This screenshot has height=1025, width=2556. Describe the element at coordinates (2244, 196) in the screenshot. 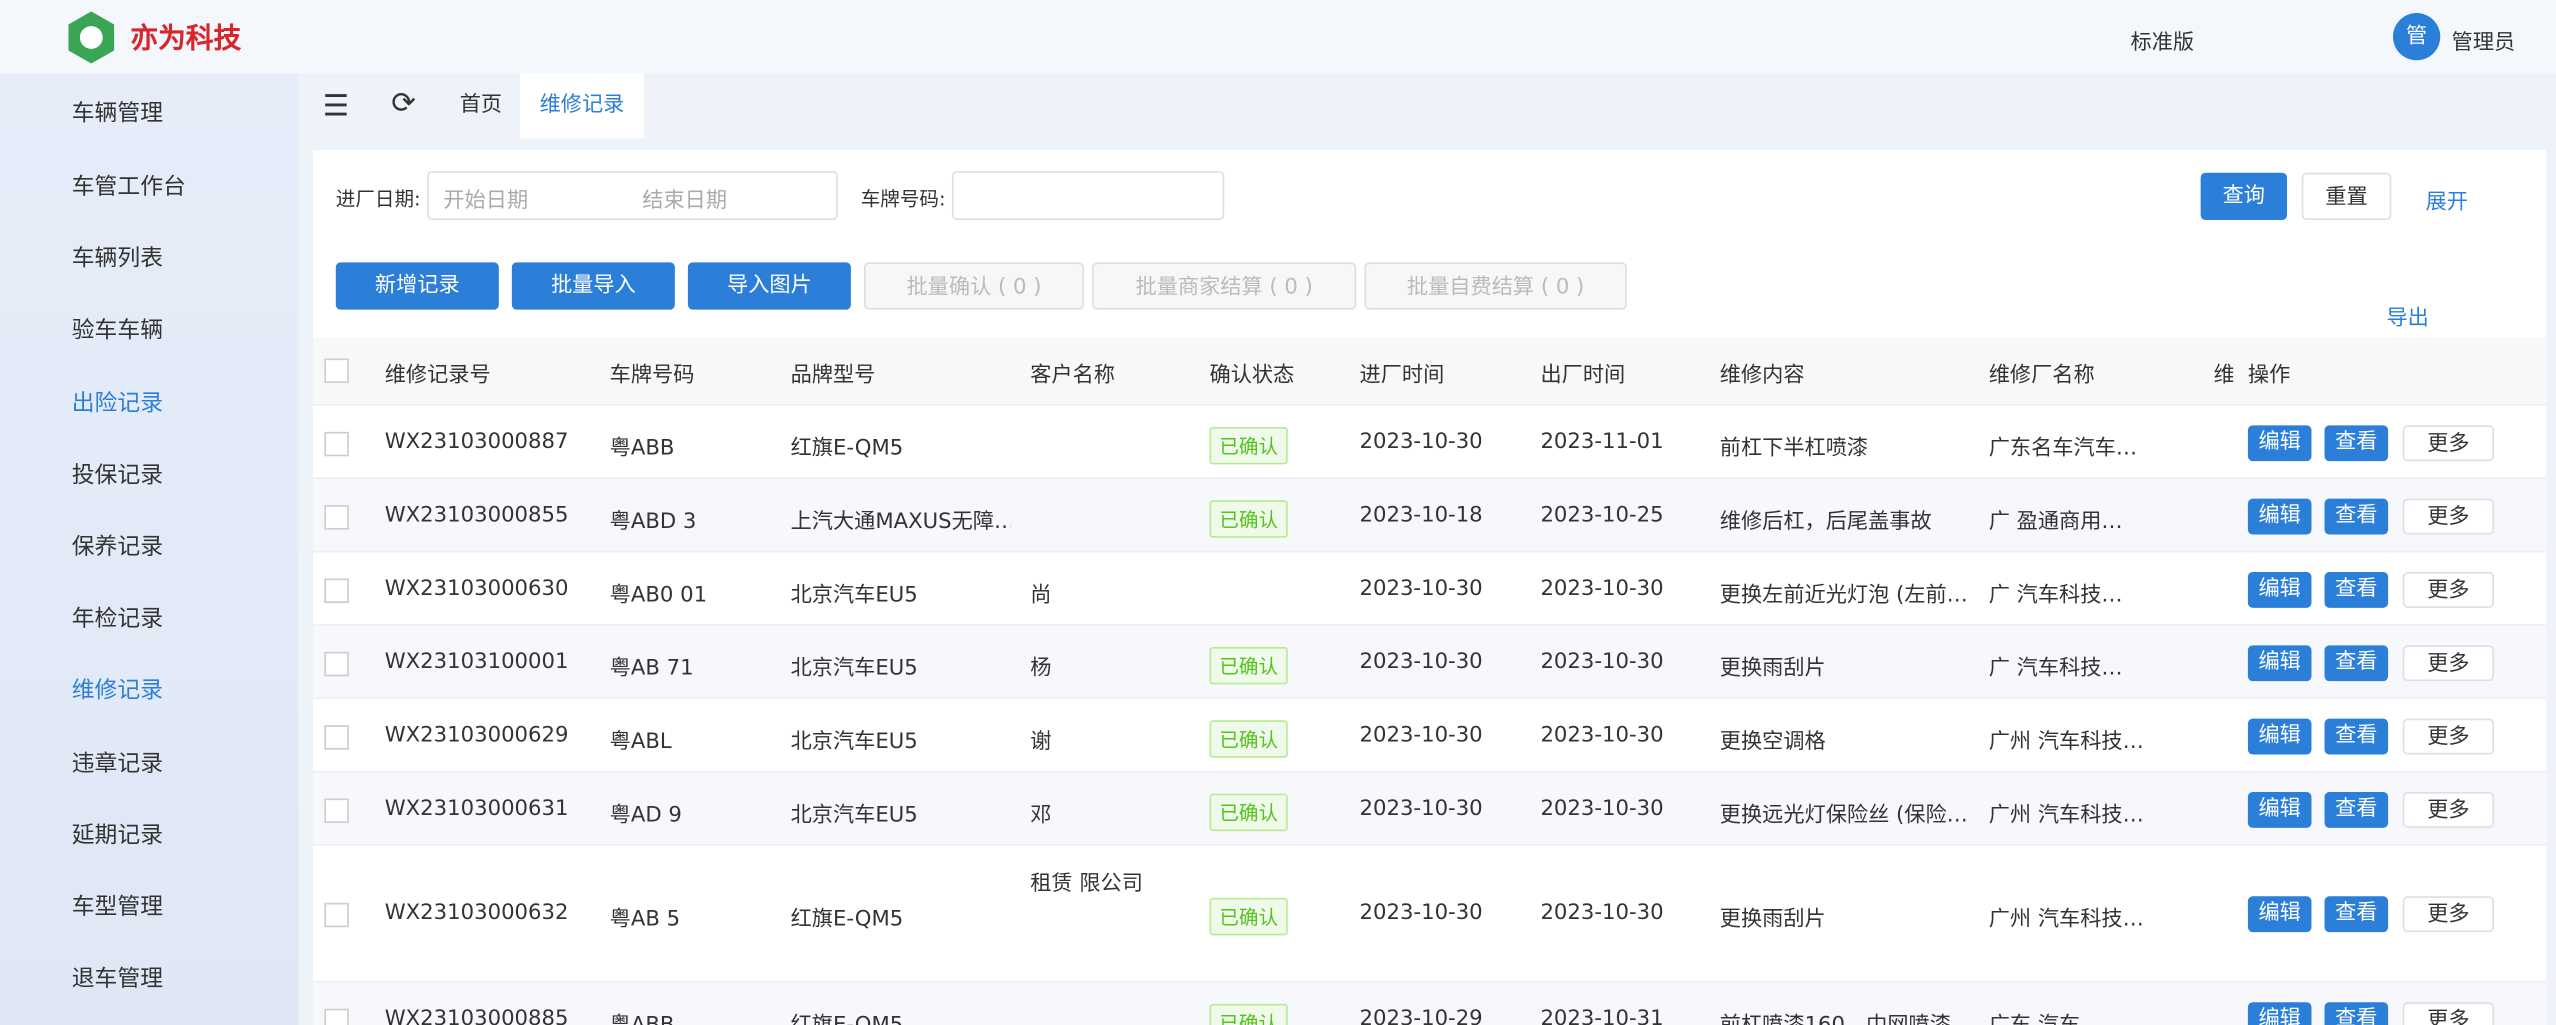

I see `query-button: 查询` at that location.